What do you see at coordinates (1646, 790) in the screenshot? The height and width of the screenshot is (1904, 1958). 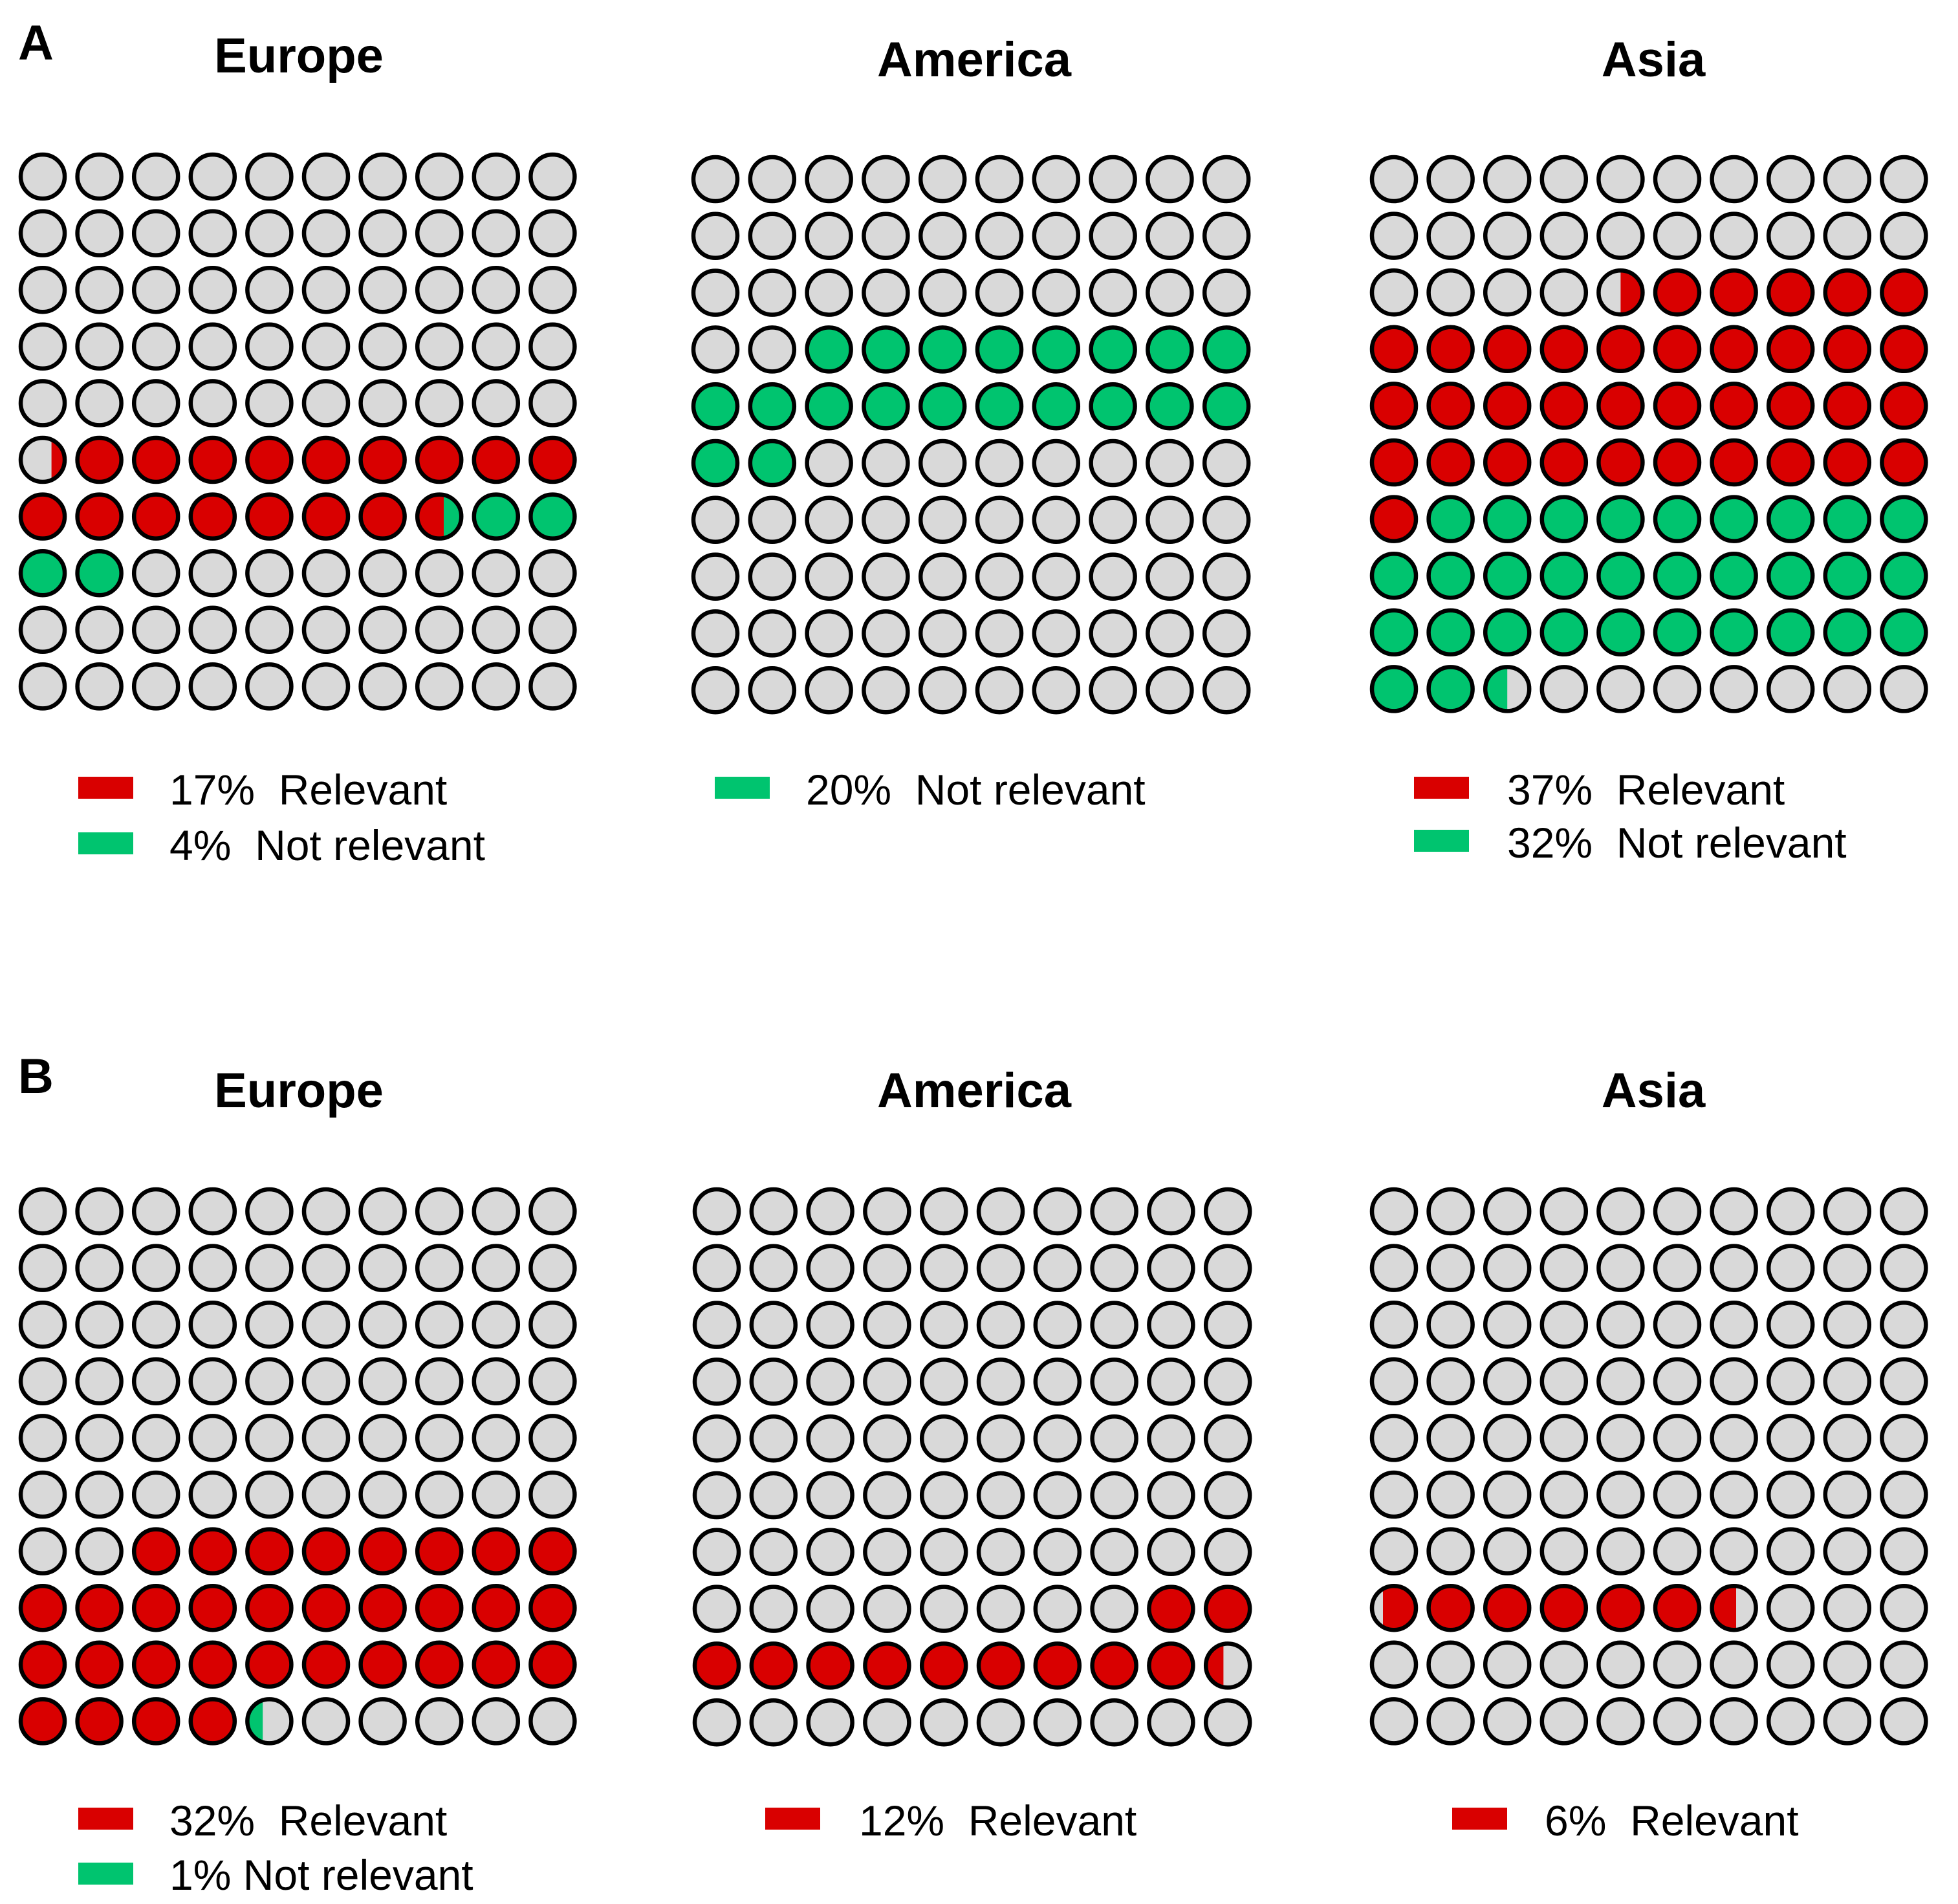 I see `legend-label-a-asia-relevant: 37% Relevant` at bounding box center [1646, 790].